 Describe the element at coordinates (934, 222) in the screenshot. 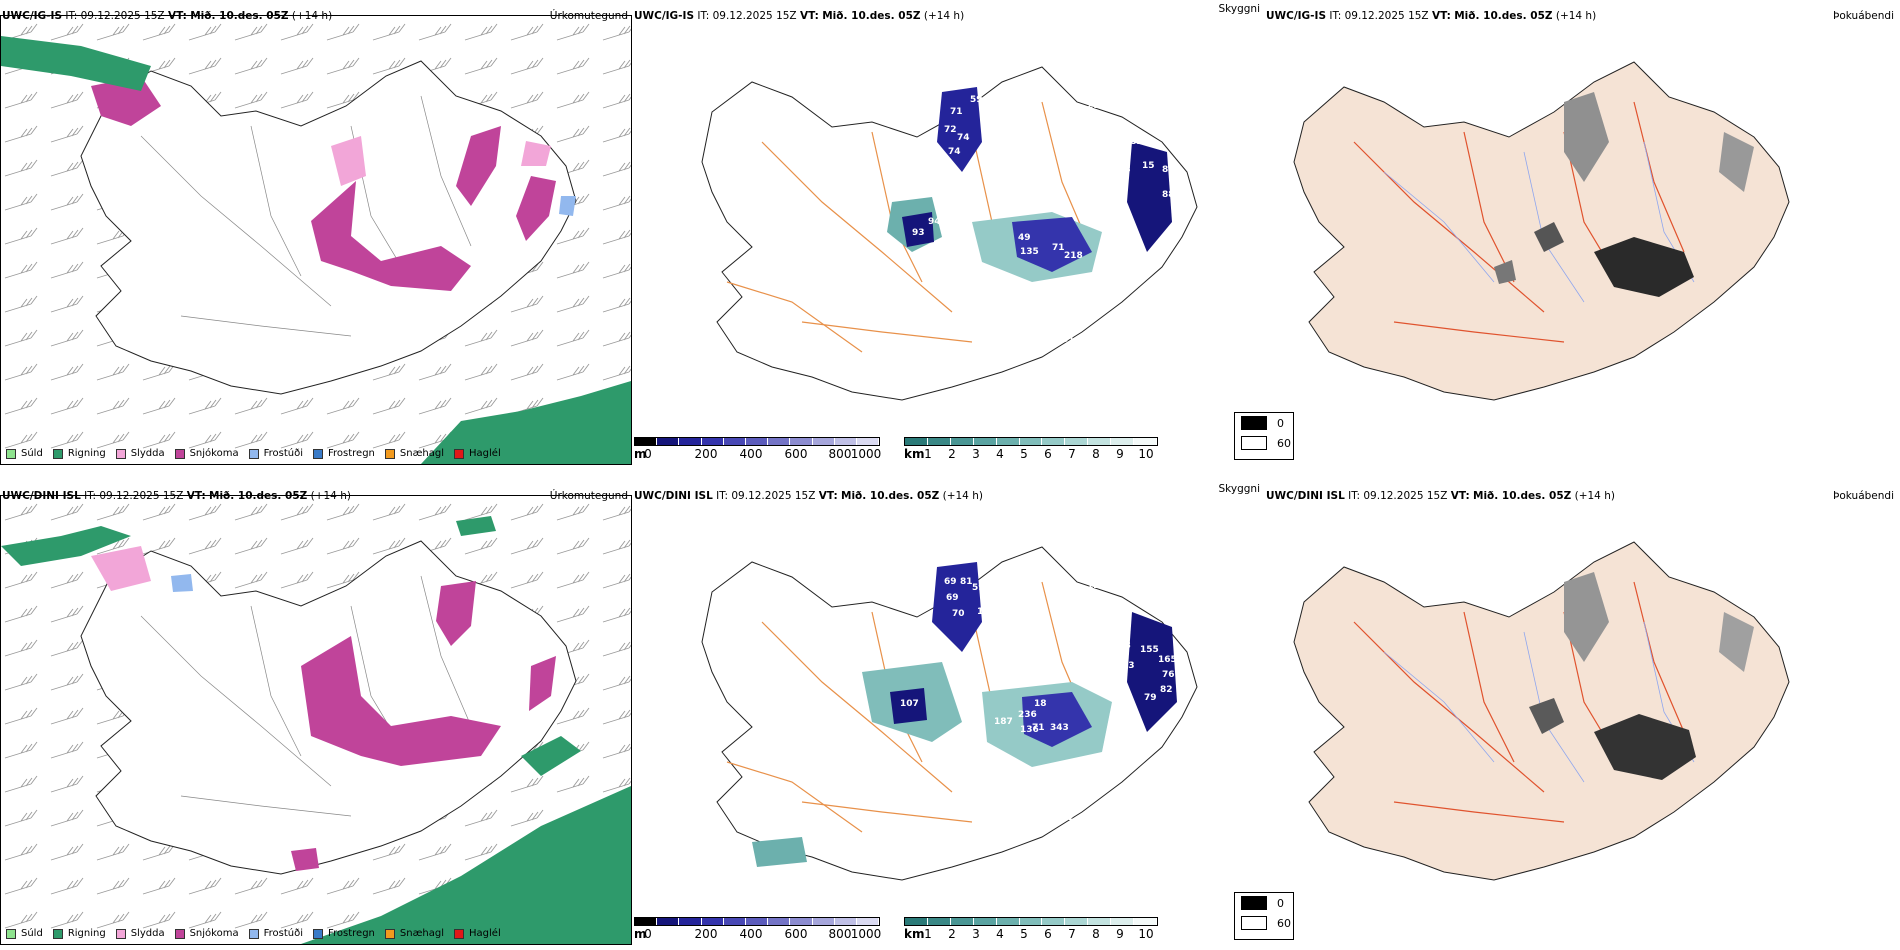

I see `ceiling-label: 94` at that location.